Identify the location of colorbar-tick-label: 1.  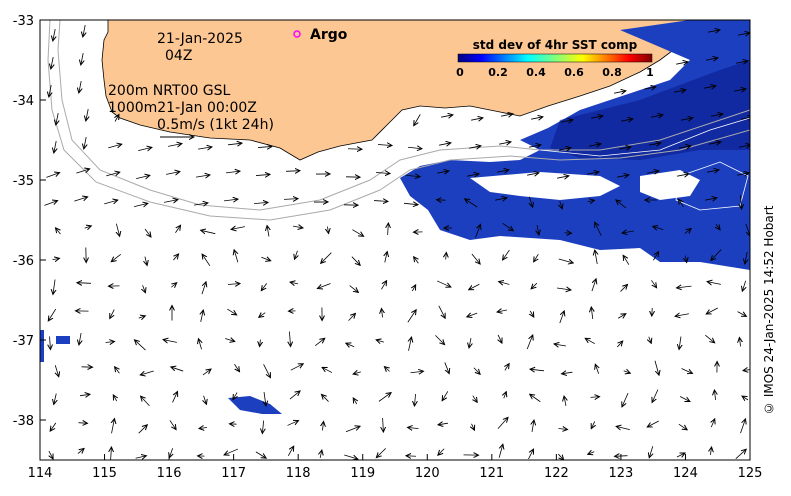
(650, 72).